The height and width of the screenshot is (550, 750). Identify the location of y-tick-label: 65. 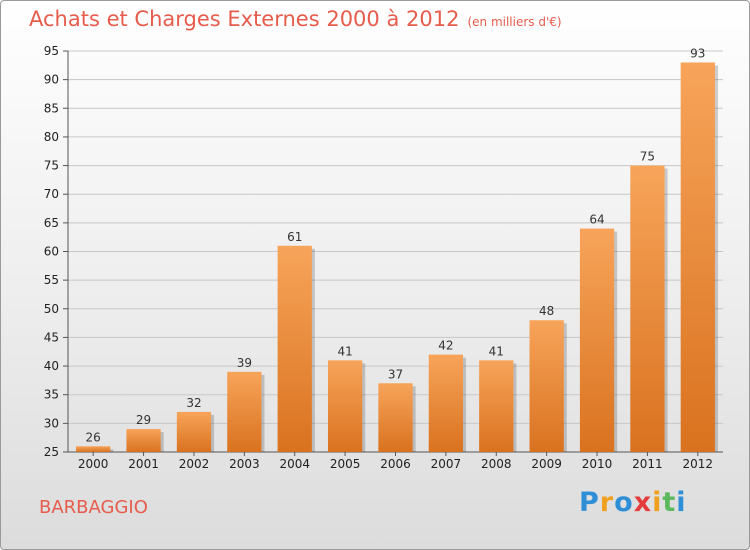
(51, 223).